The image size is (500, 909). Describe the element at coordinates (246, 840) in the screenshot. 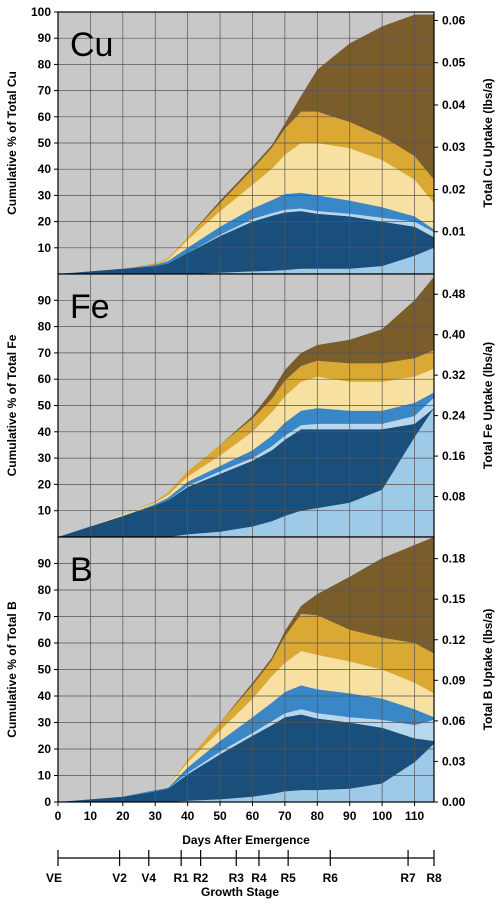

I see `x-axis-title: Days After Emergence` at that location.